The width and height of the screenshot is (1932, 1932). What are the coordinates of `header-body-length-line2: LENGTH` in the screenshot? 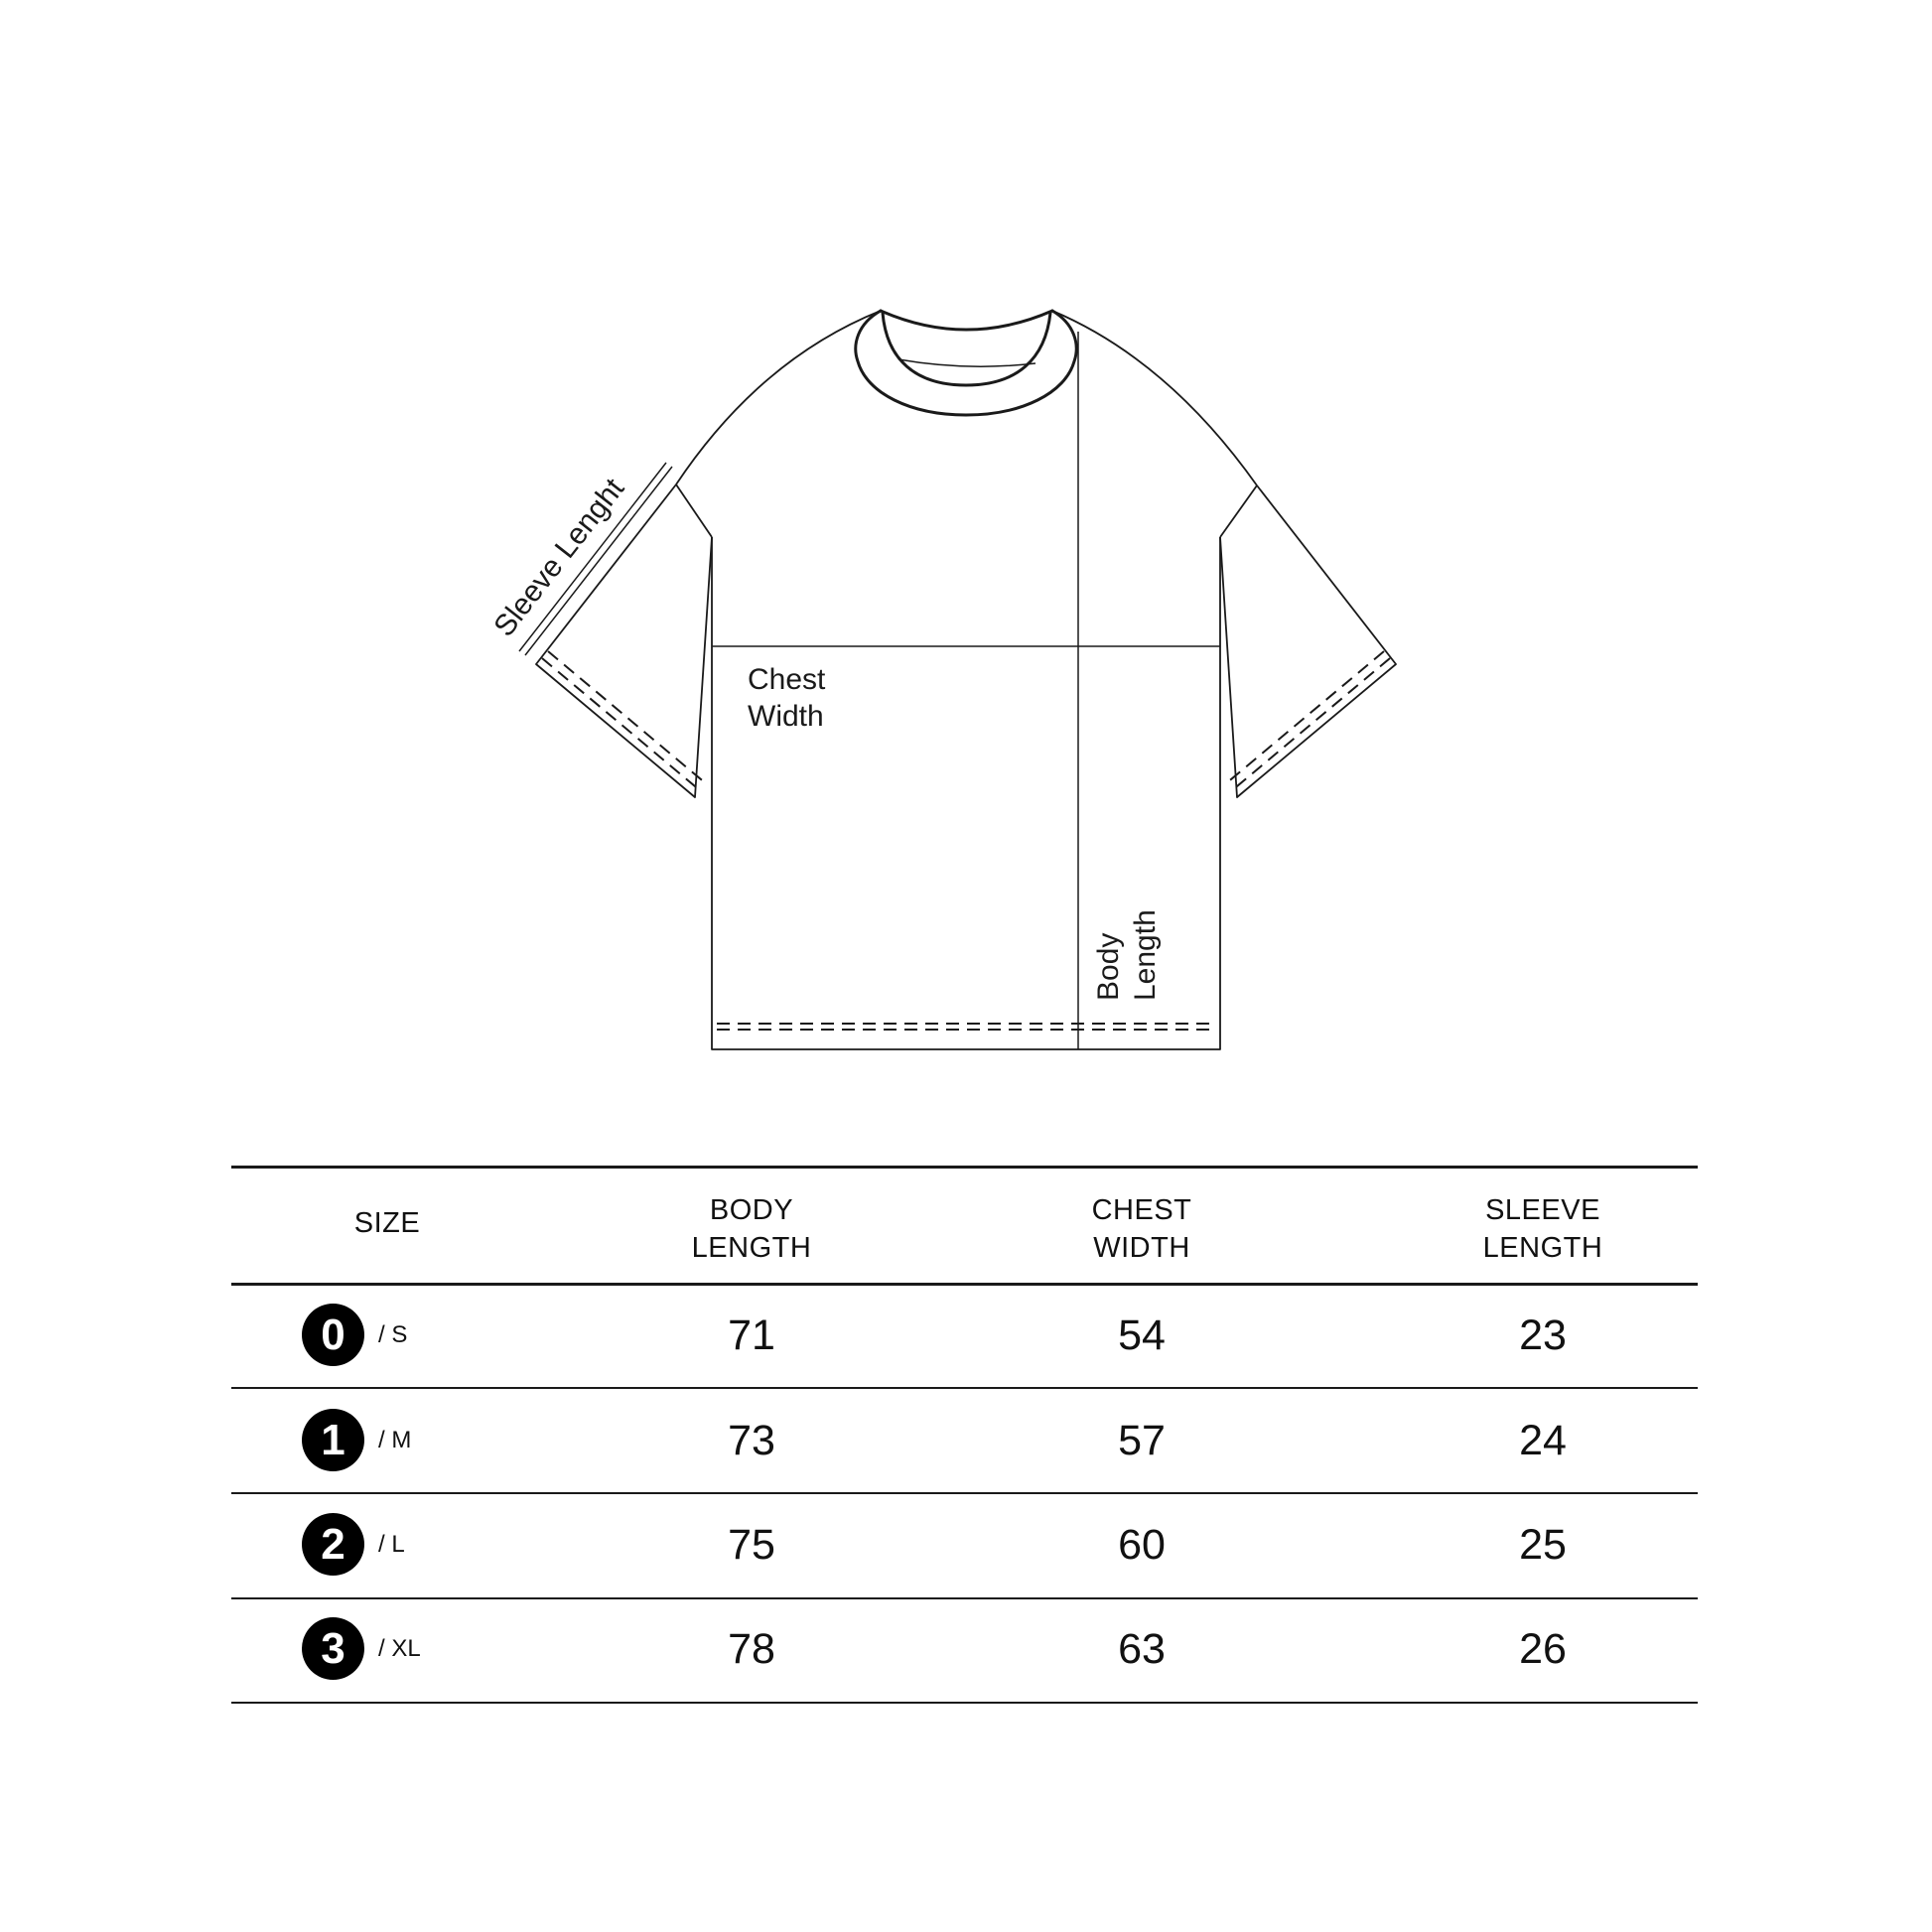 It's located at (752, 1248).